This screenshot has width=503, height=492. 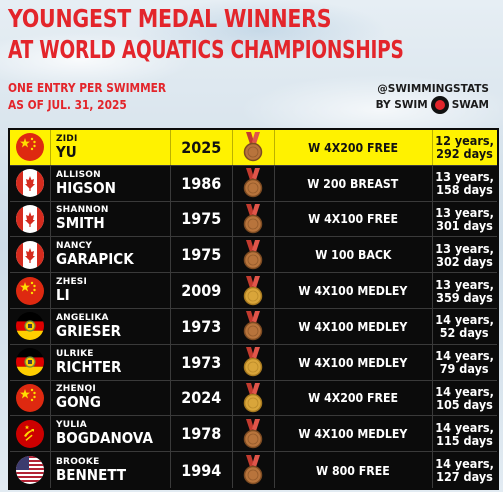 I want to click on subtitle-line-2: AS OF JUL. 31, 2025, so click(x=67, y=104).